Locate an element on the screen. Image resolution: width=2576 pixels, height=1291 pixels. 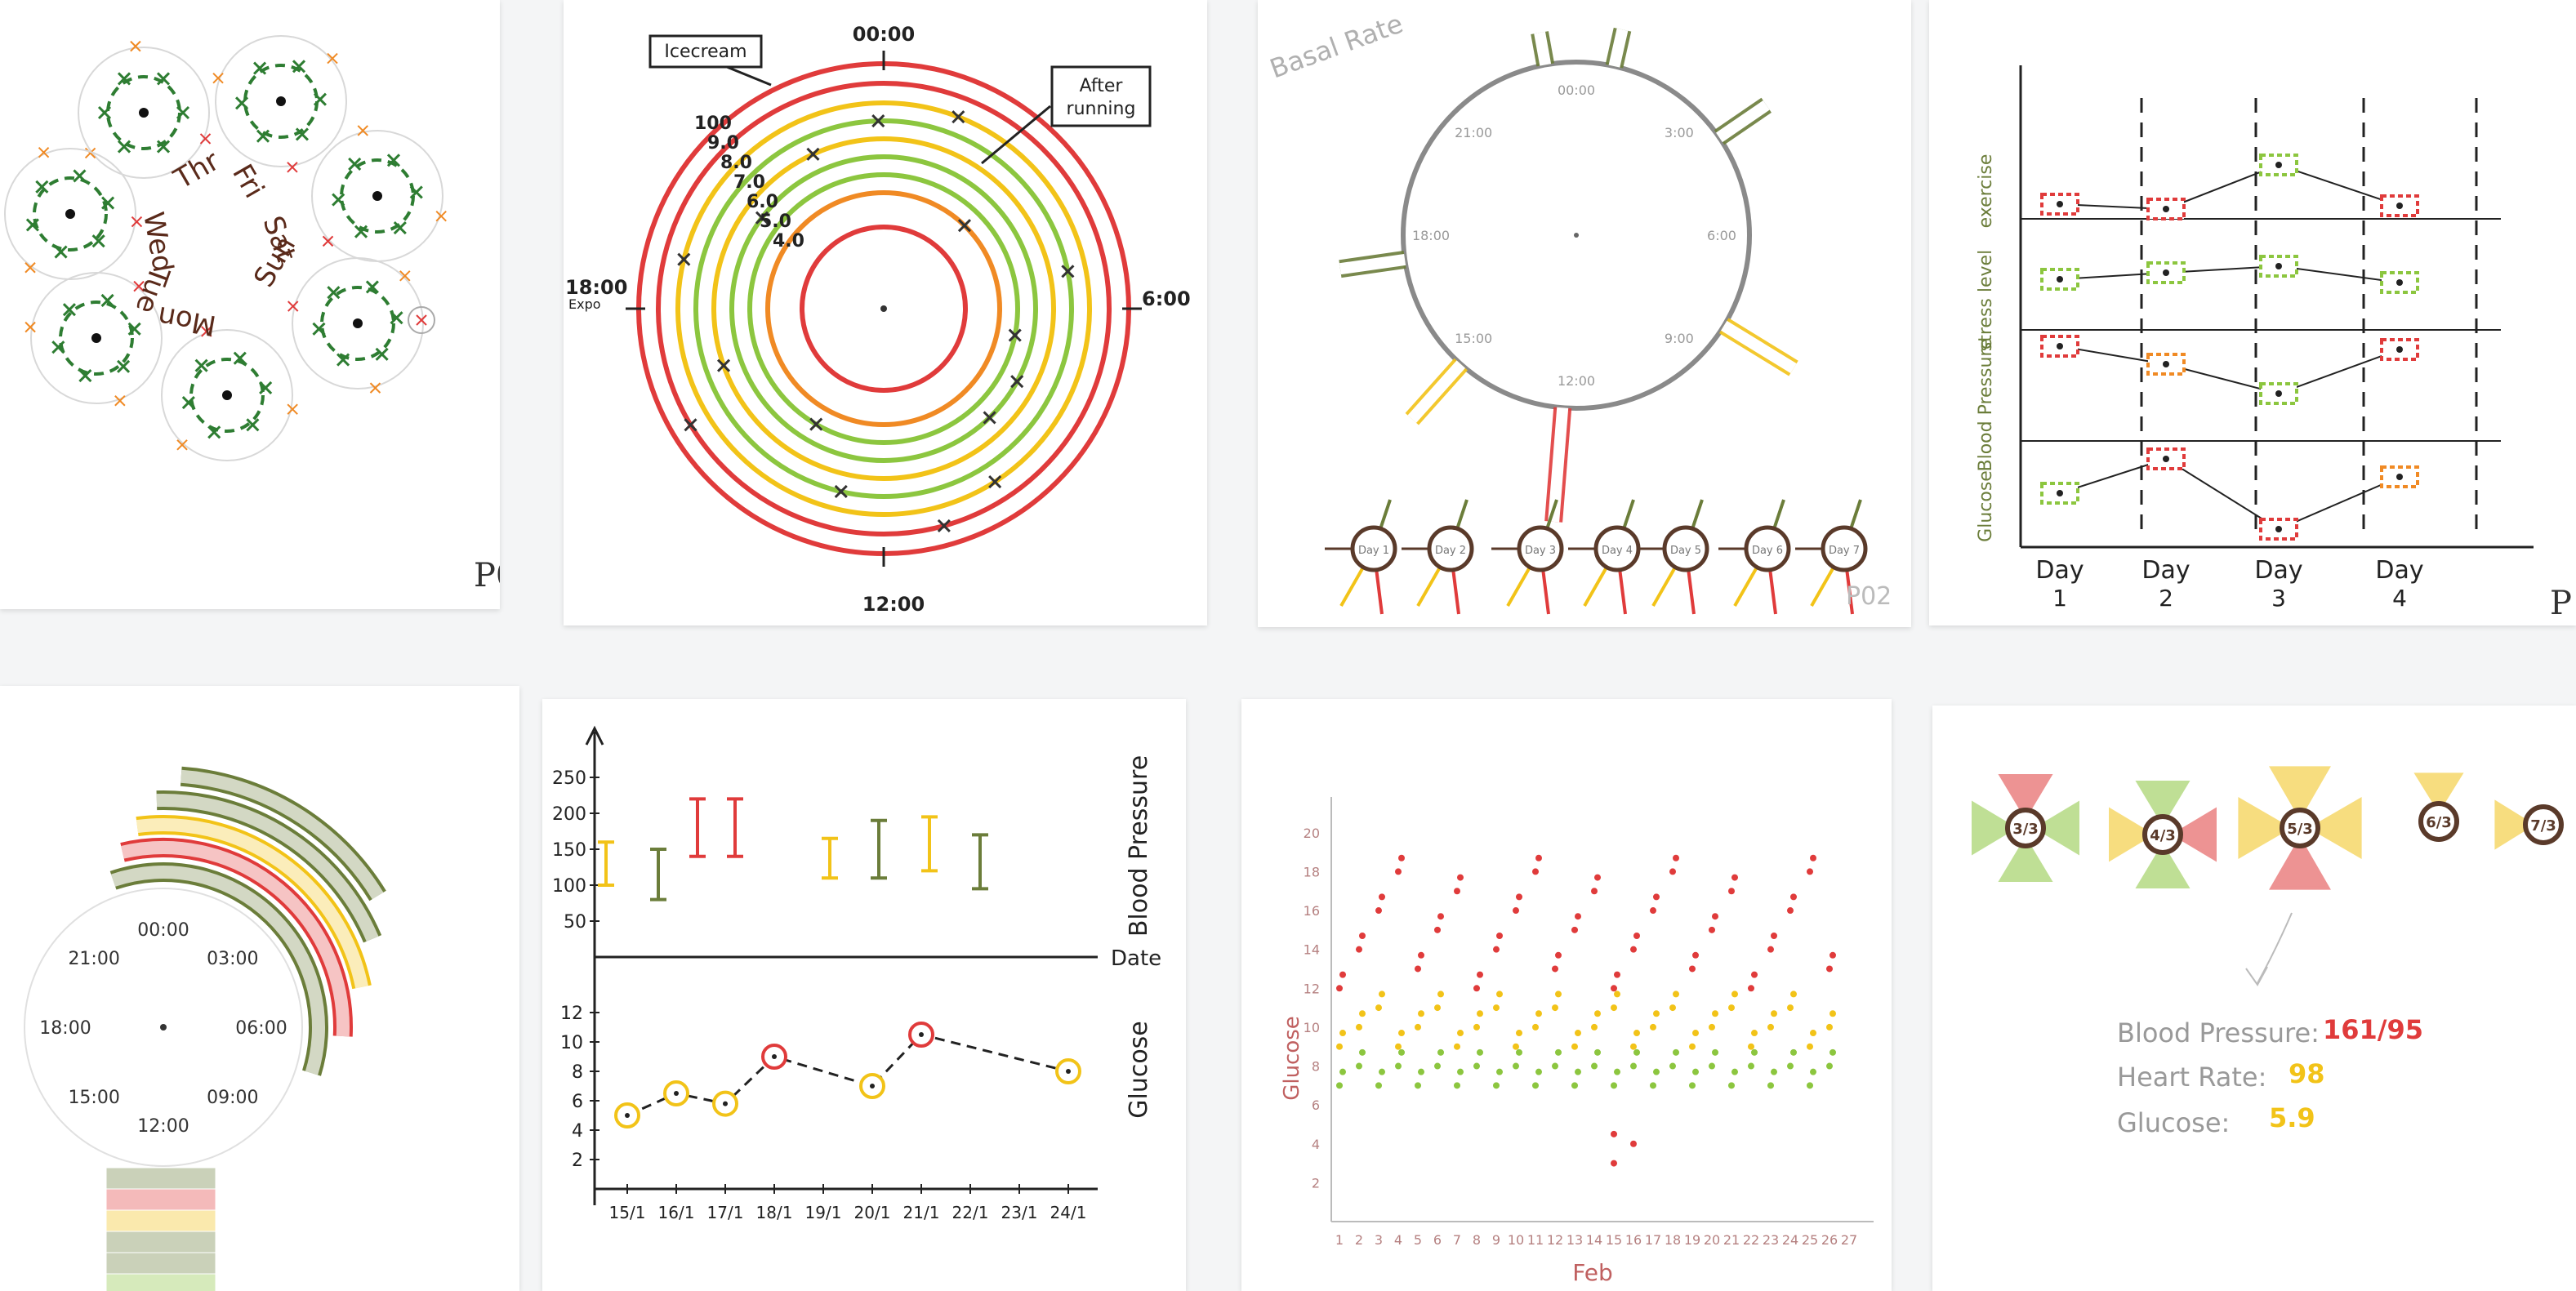
ring-level-label: 4.0 is located at coordinates (788, 241).